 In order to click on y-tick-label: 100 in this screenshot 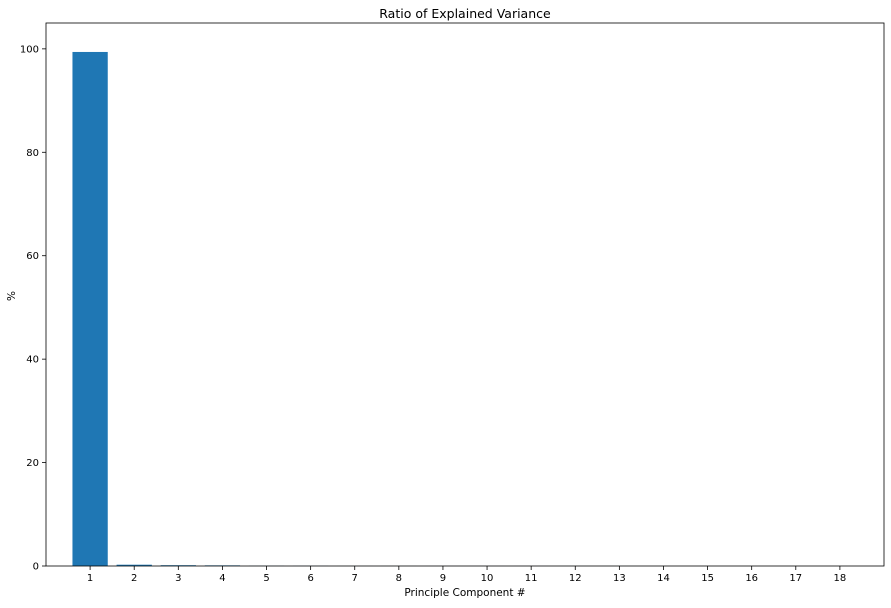, I will do `click(29, 49)`.